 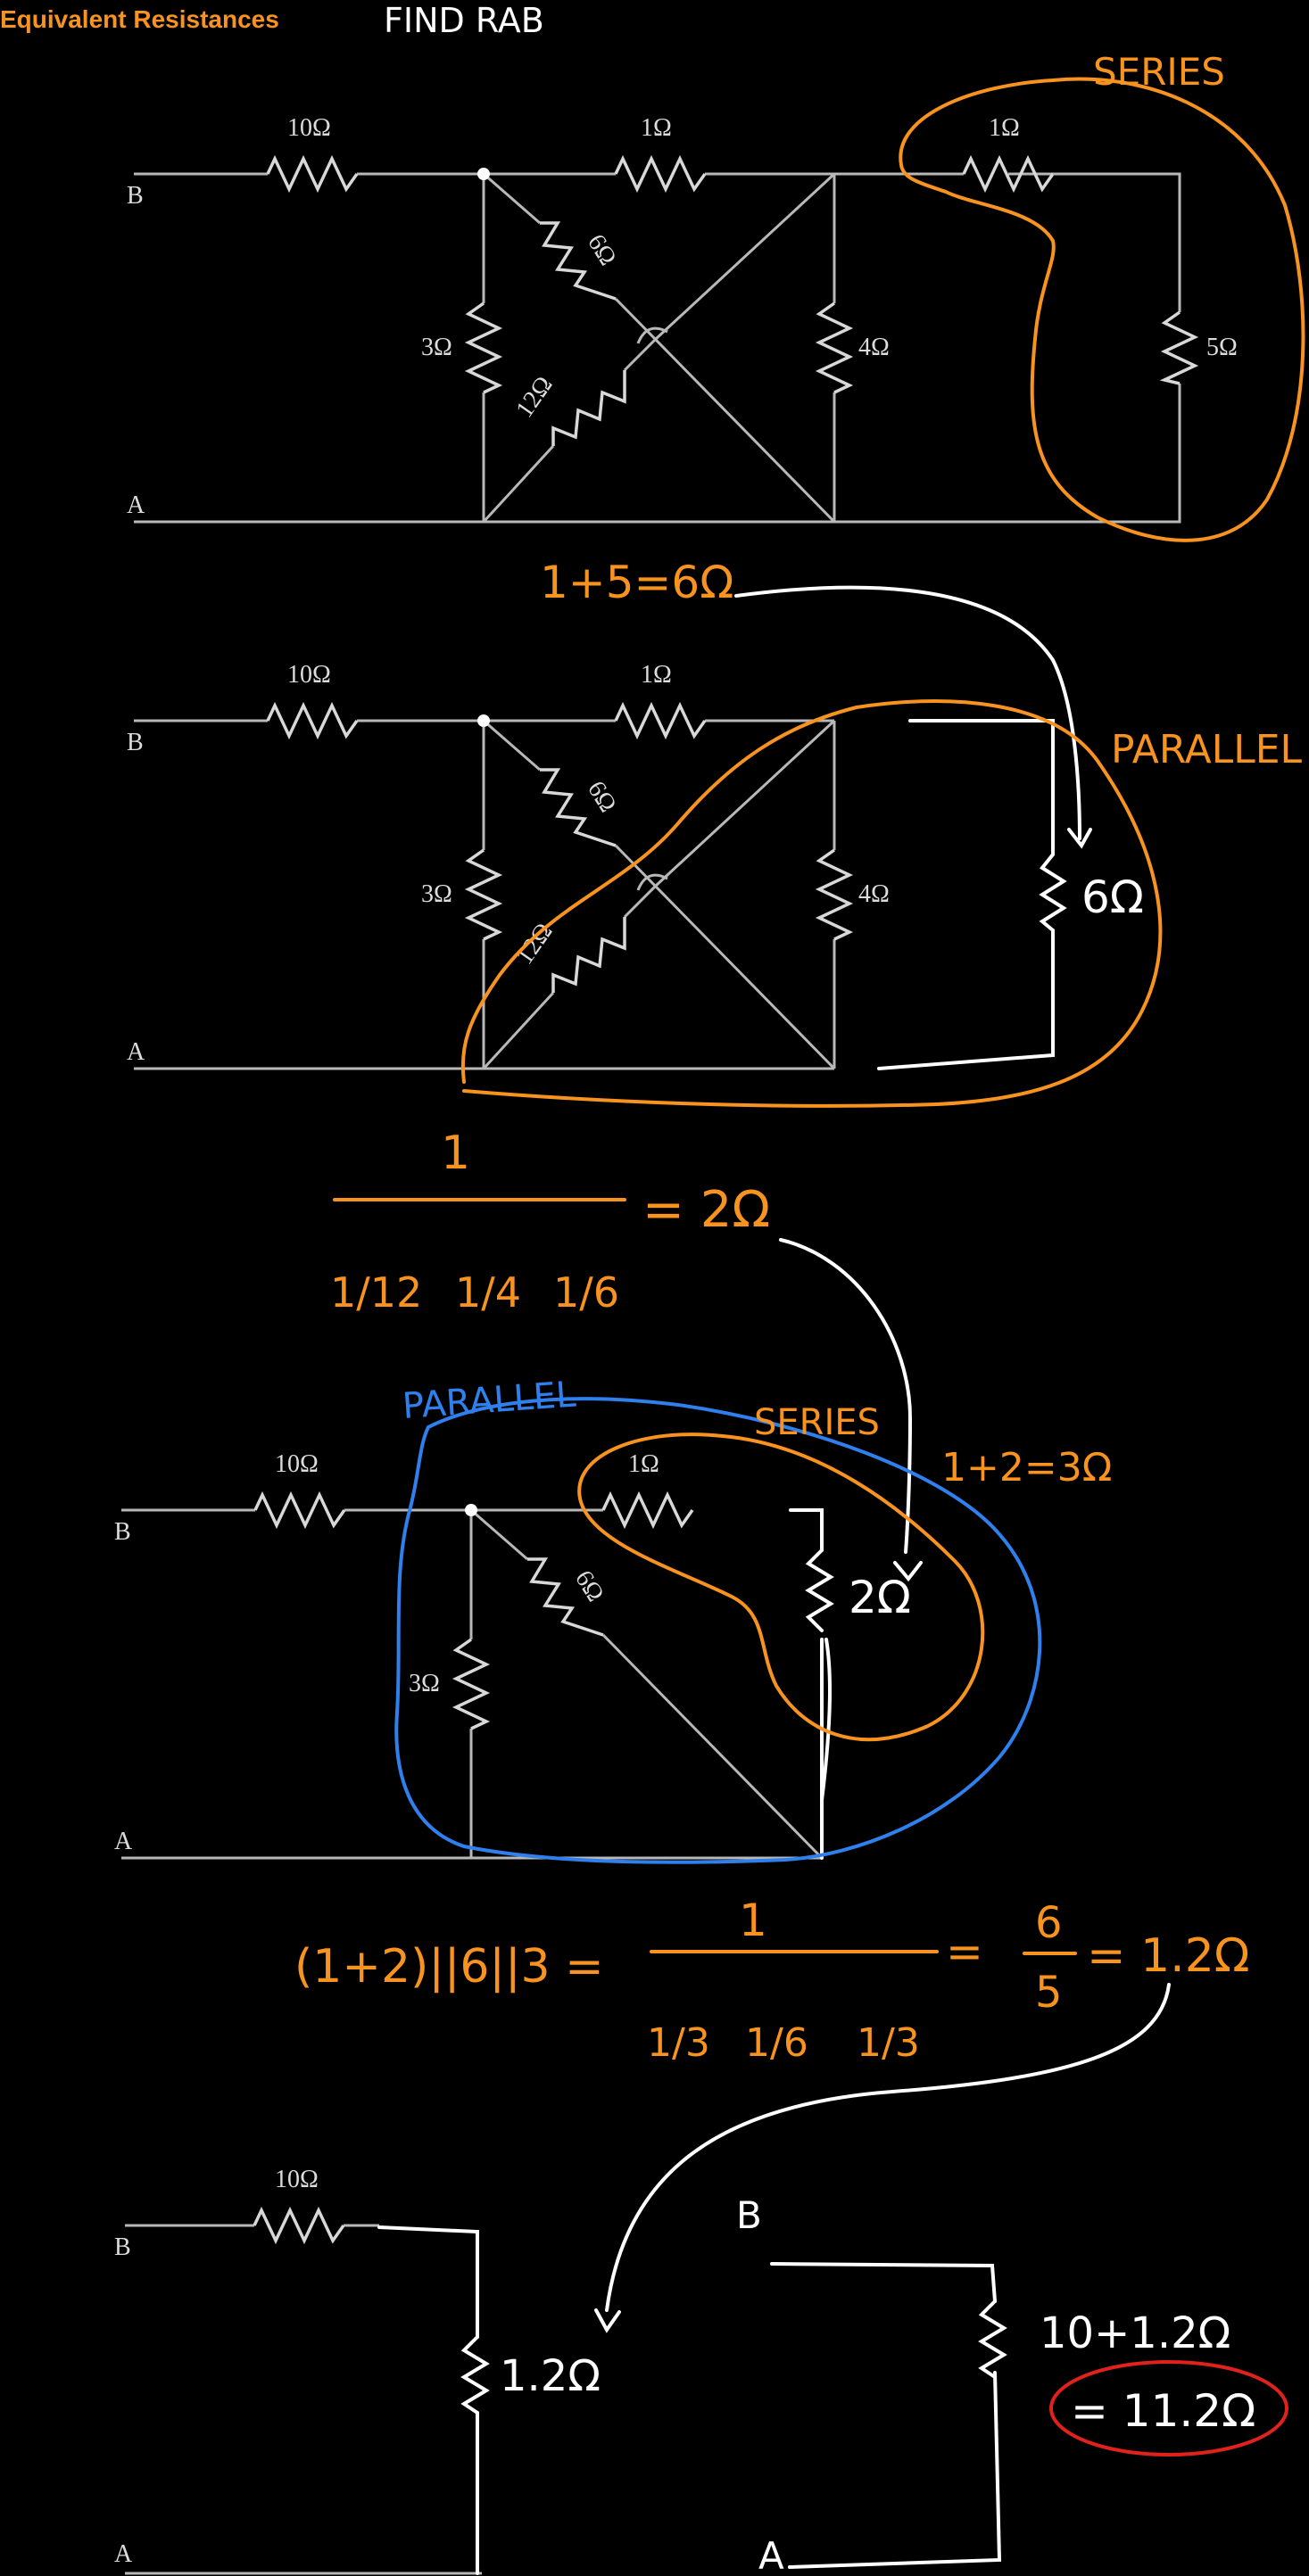 What do you see at coordinates (1163, 2411) in the screenshot?
I see `final-answer: = 11.2Ω` at bounding box center [1163, 2411].